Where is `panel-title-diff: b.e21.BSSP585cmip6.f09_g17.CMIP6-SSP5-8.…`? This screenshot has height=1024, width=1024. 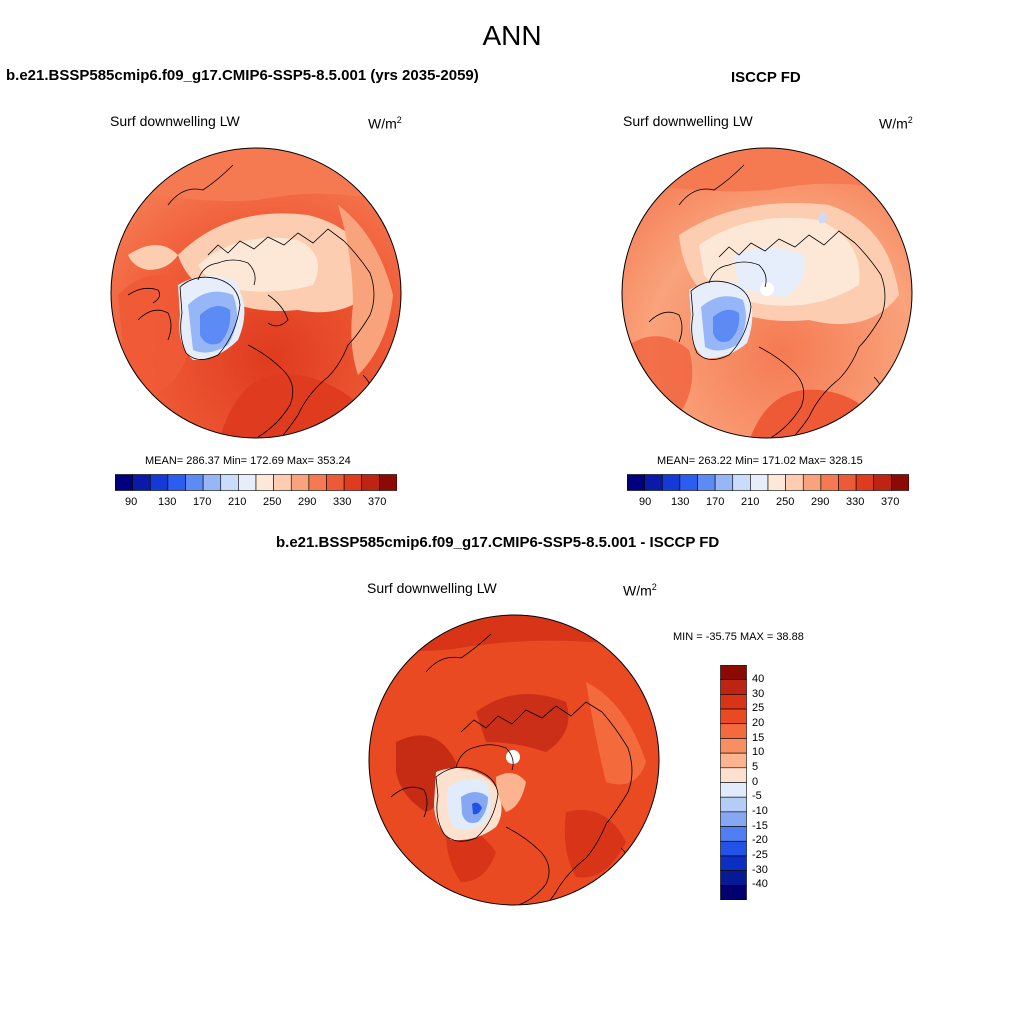 panel-title-diff: b.e21.BSSP585cmip6.f09_g17.CMIP6-SSP5-8.… is located at coordinates (498, 542).